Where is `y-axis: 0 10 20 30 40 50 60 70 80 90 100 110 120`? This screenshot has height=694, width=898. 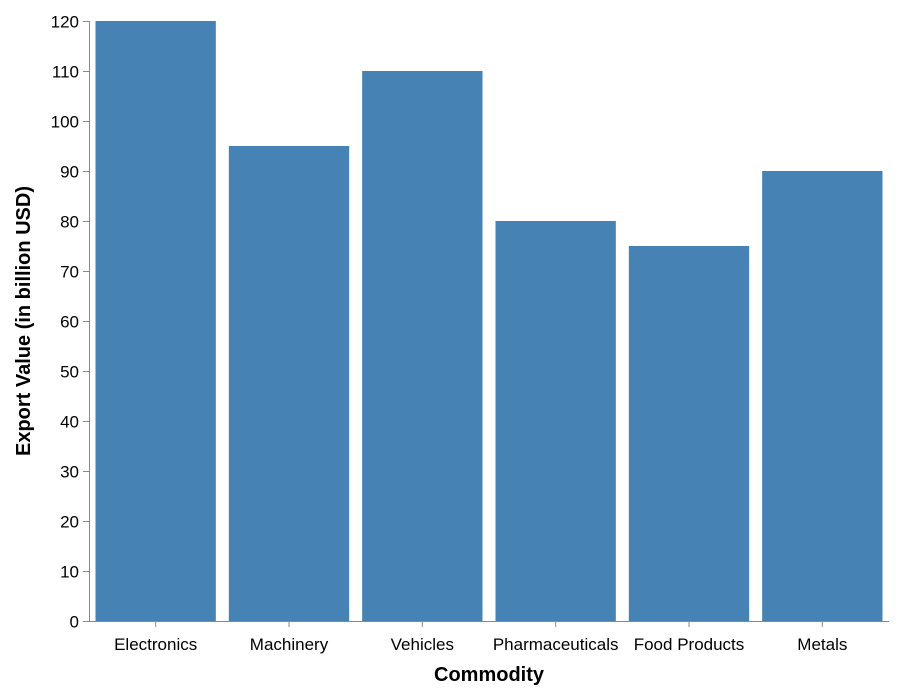
y-axis: 0 10 20 30 40 50 60 70 80 90 100 110 120 is located at coordinates (70, 322).